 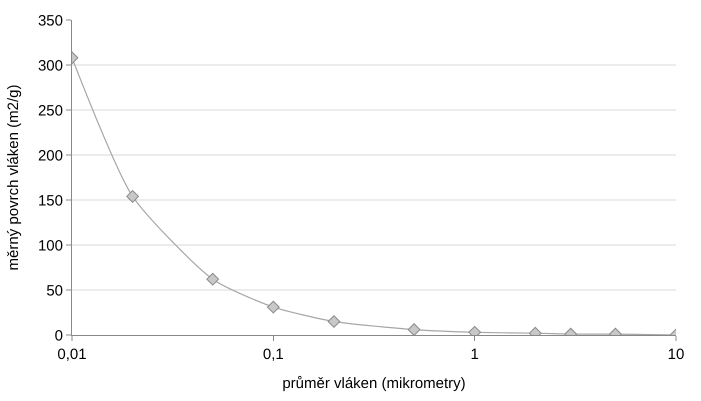 I want to click on y-tick-label: 350, so click(x=50, y=21).